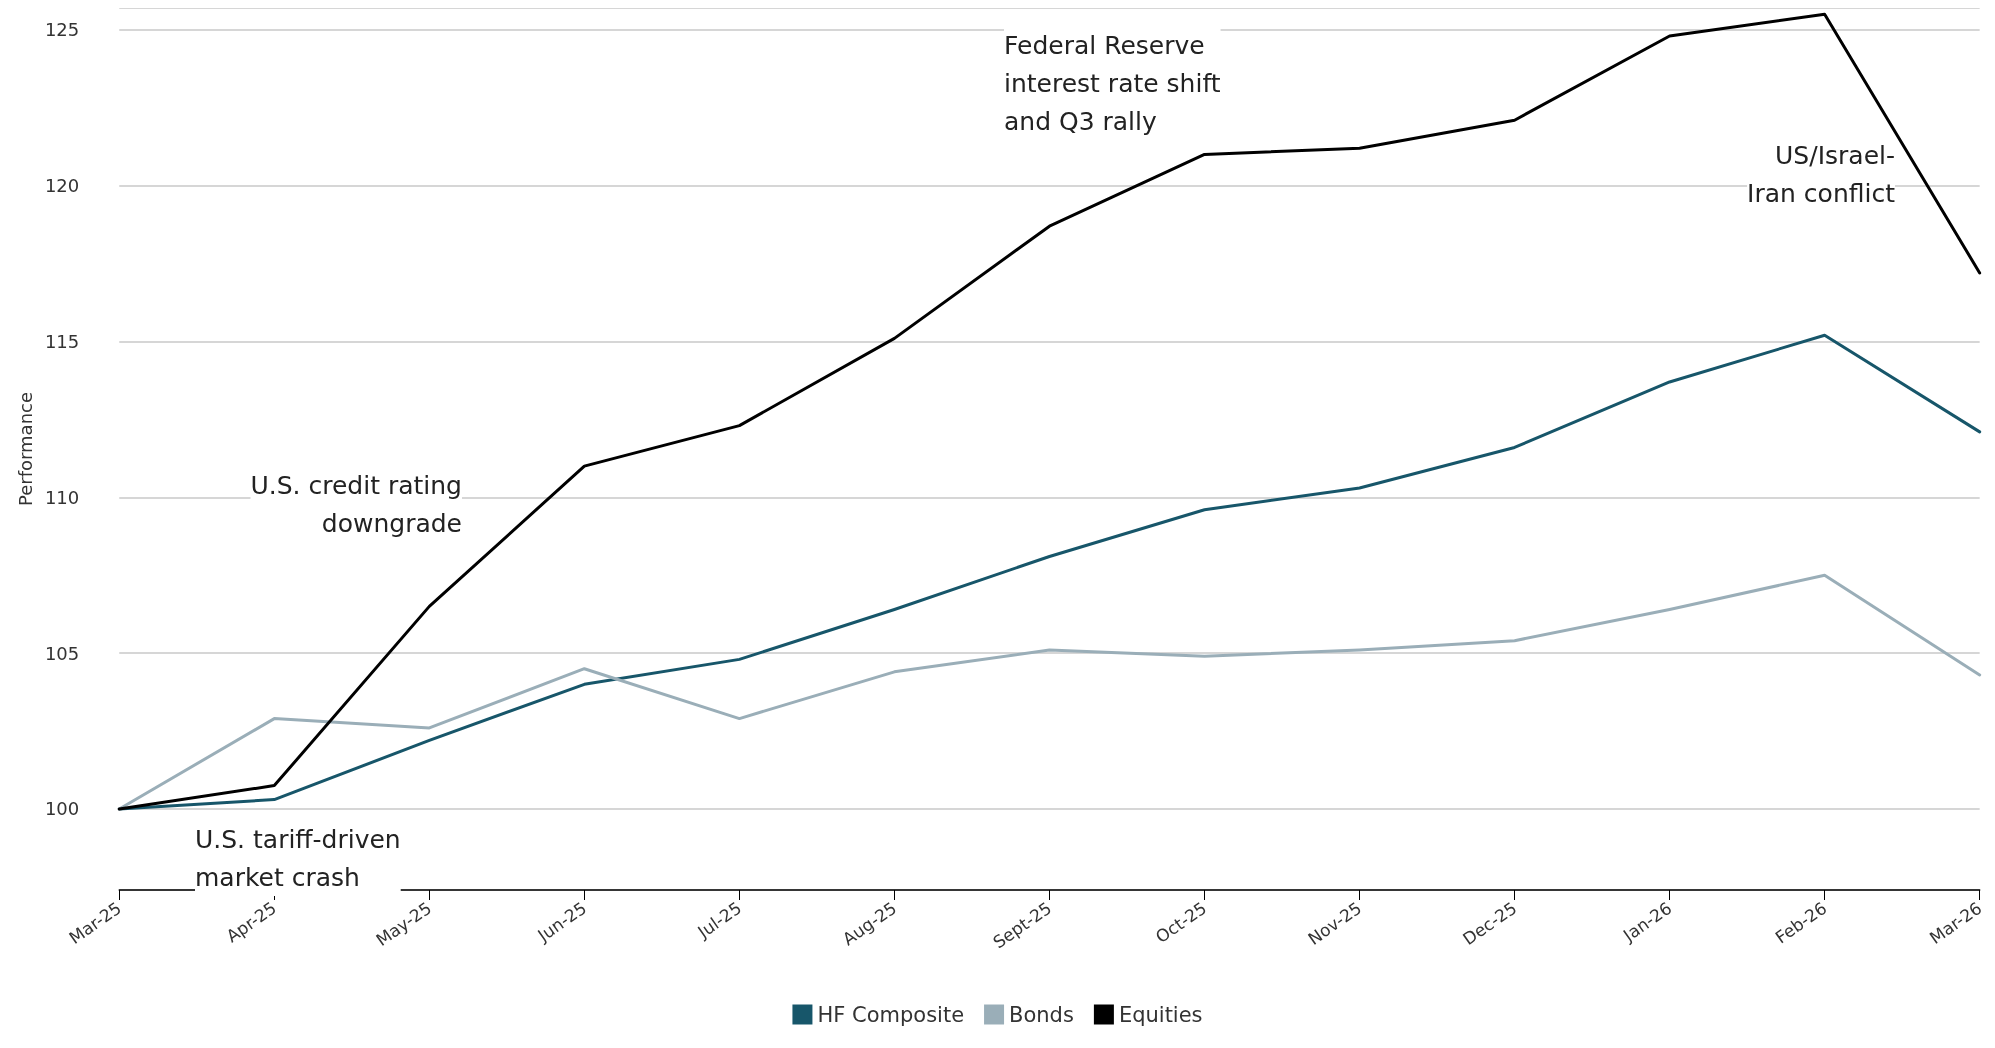 The height and width of the screenshot is (1048, 1995). I want to click on annotation: US/Israel- Iran conflict, so click(1821, 174).